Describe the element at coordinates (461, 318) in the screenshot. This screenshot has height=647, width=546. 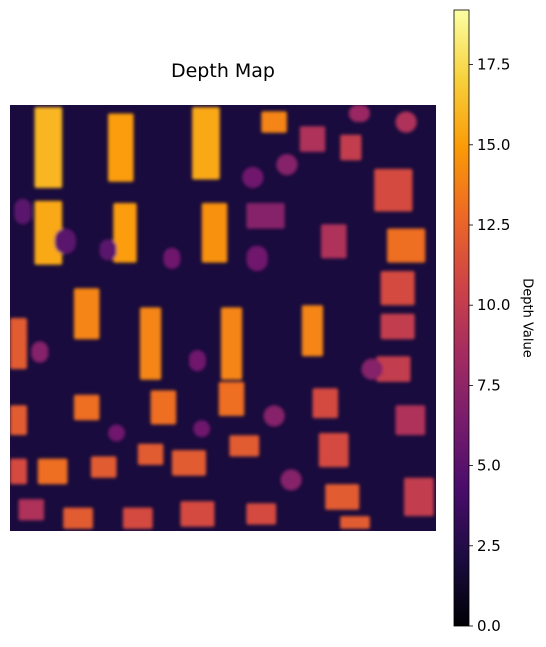
I see `colorbar-gradient` at that location.